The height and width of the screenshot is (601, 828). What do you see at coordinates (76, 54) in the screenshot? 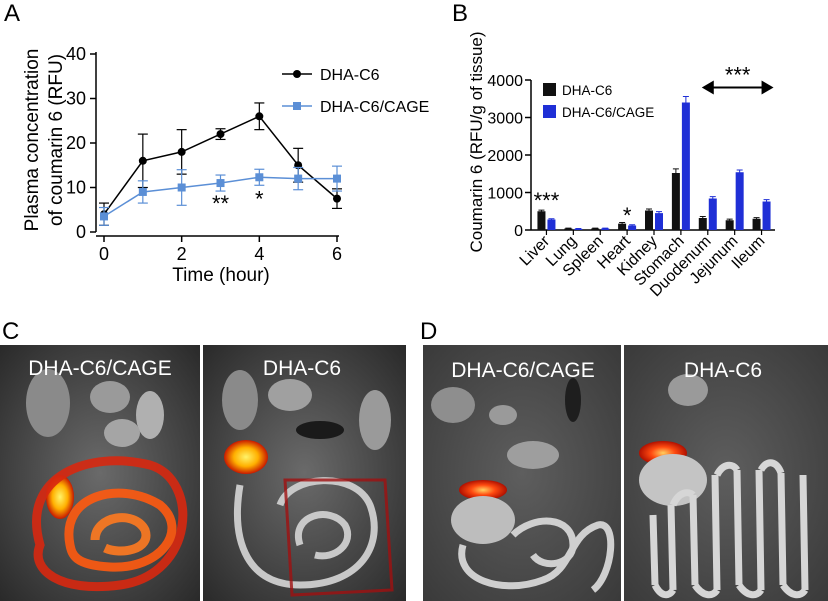
I see `chart-a-ytick-label: 40` at bounding box center [76, 54].